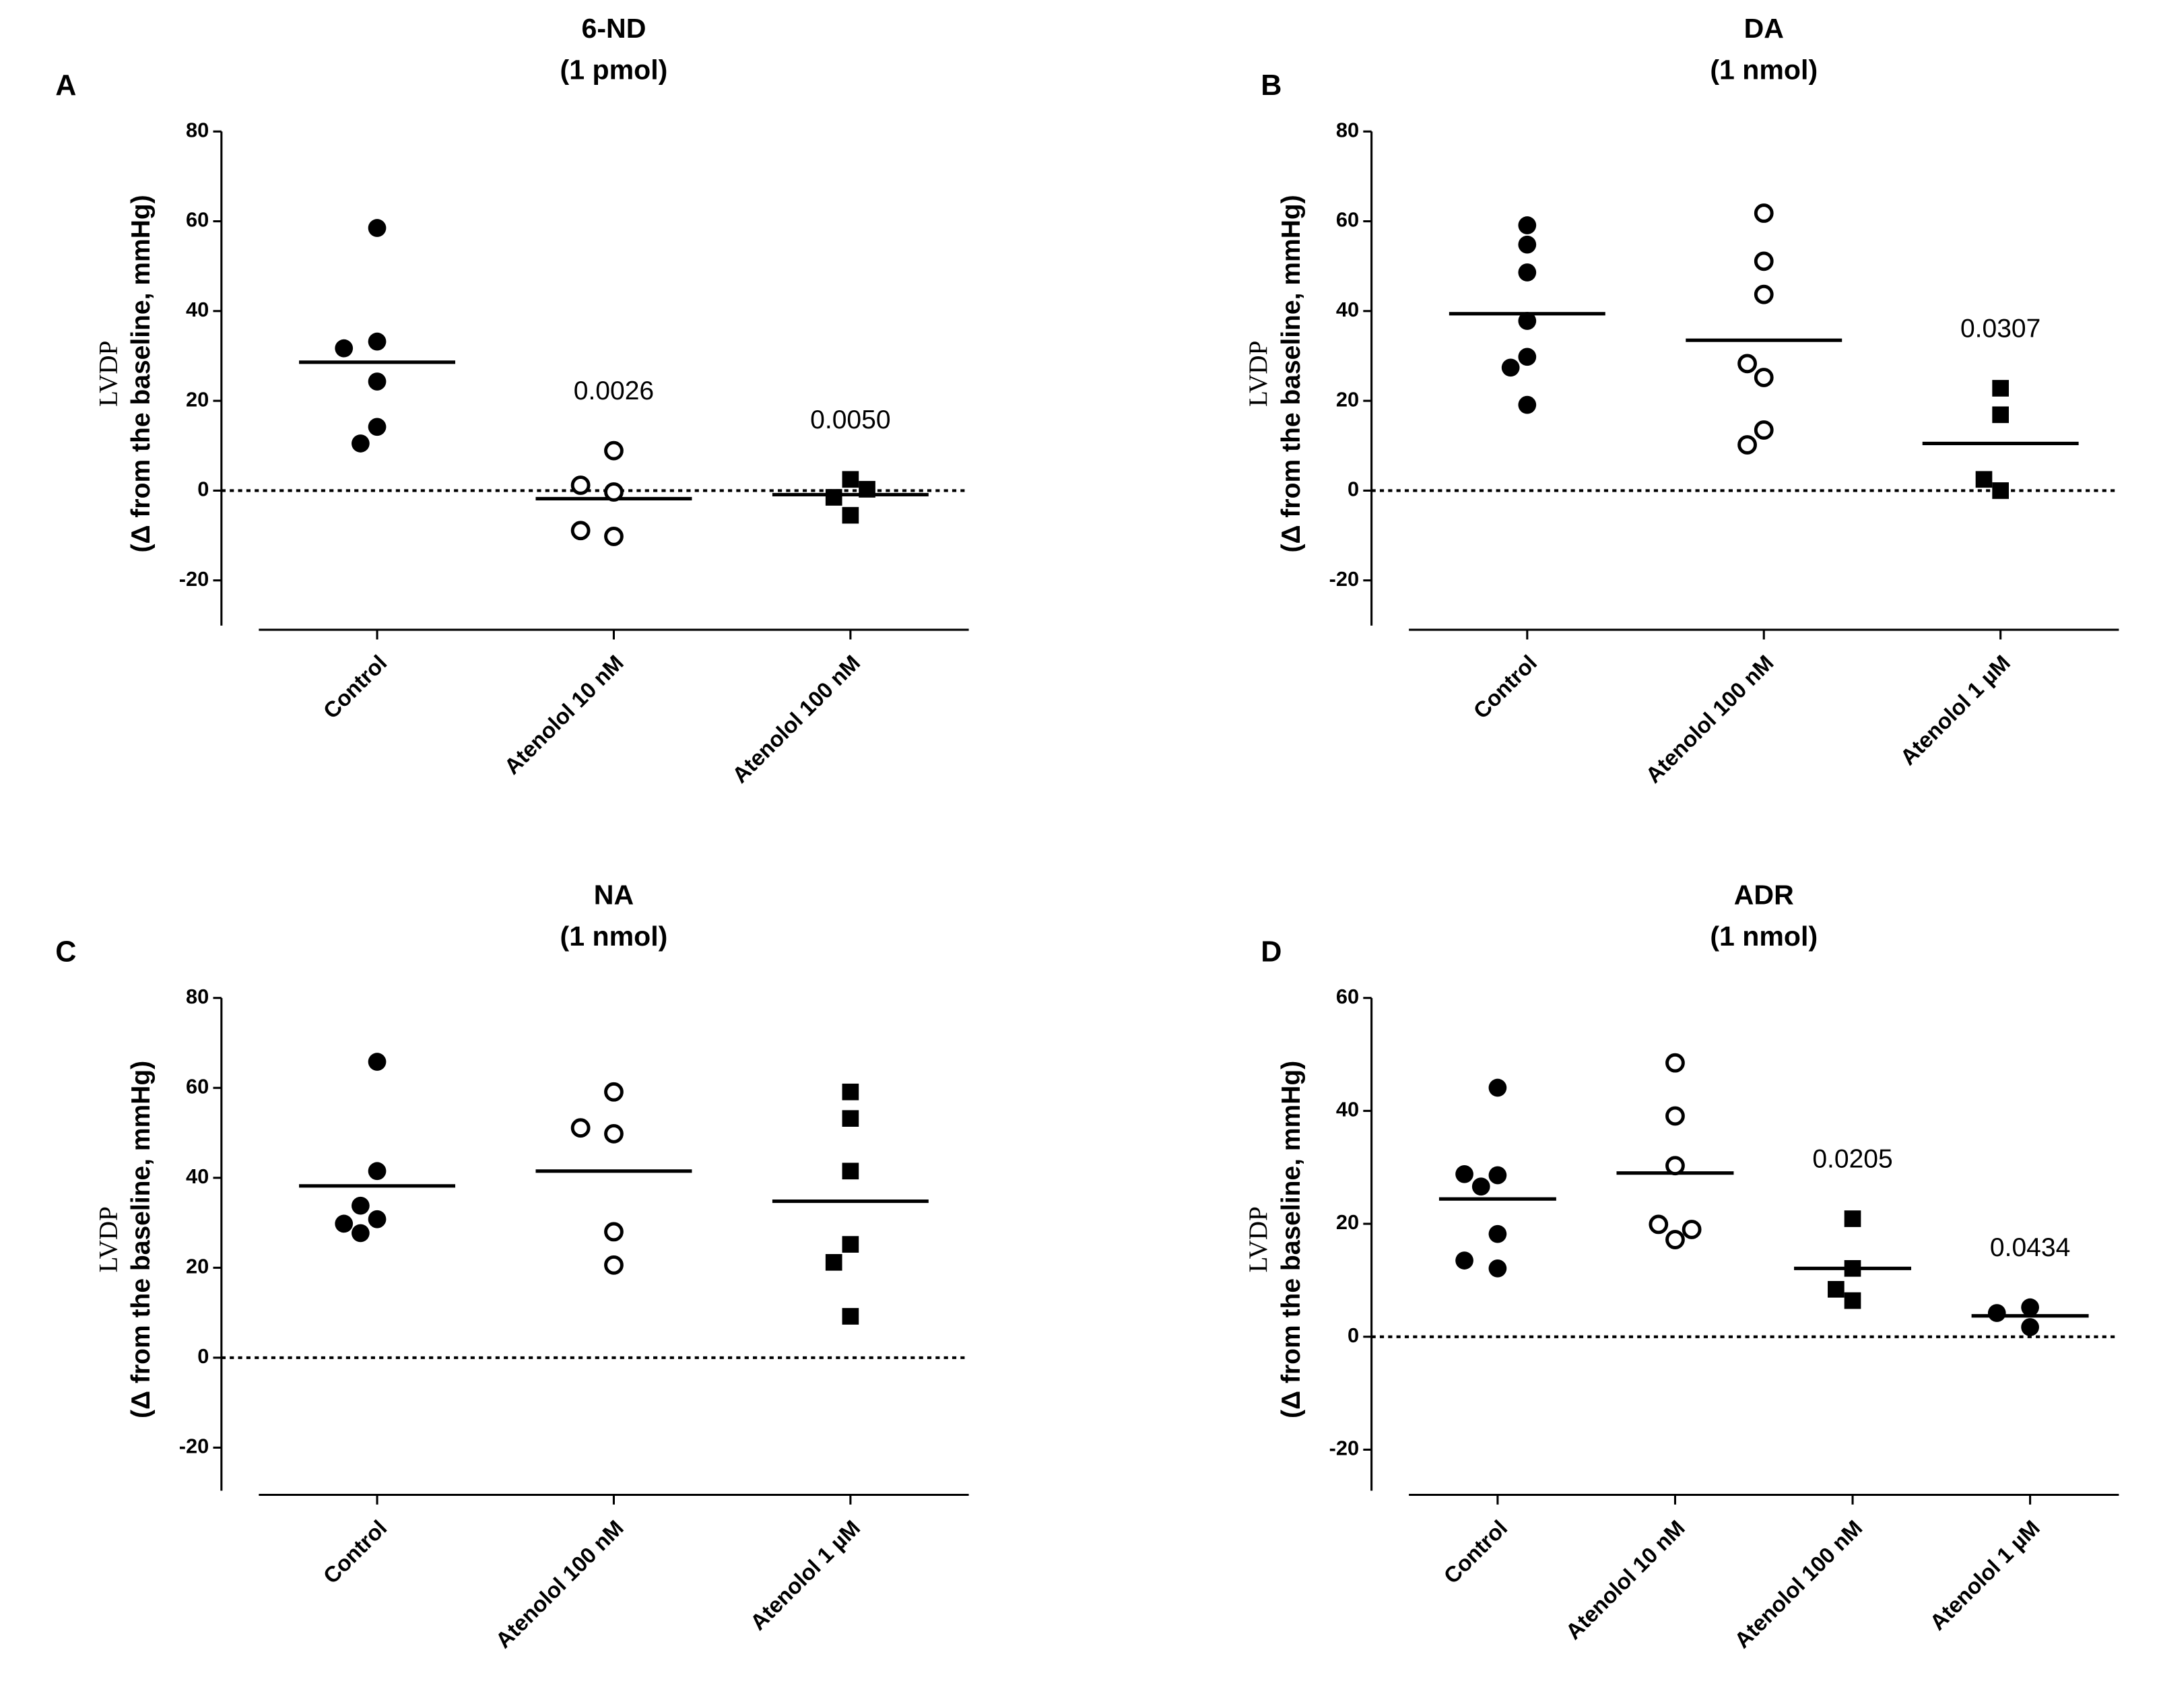  What do you see at coordinates (1852, 1159) in the screenshot?
I see `annotation: 0.0205` at bounding box center [1852, 1159].